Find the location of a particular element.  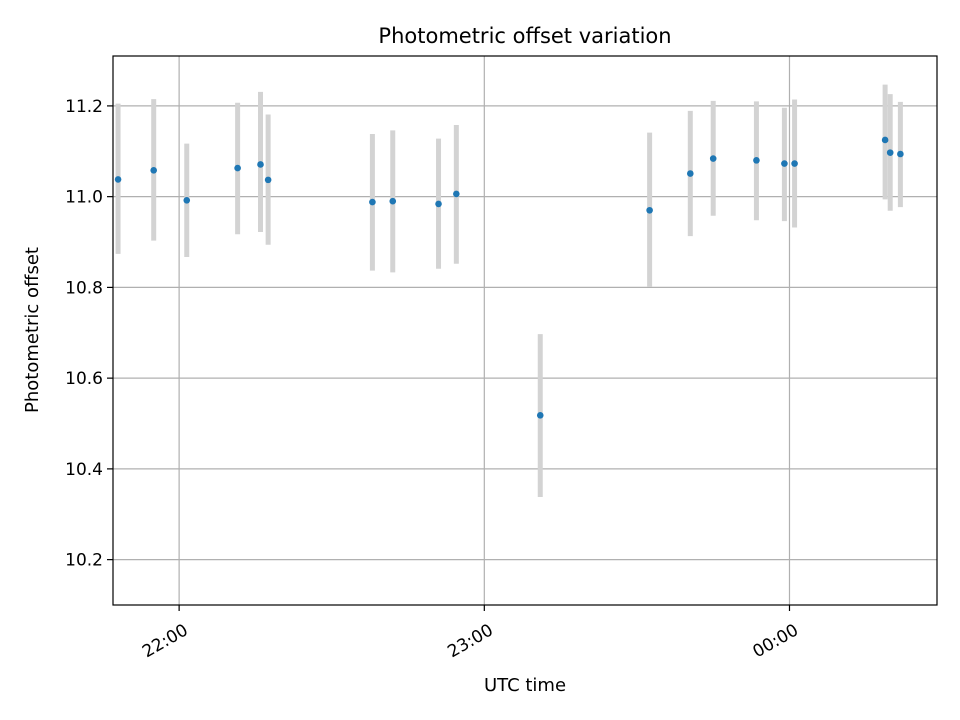

y-tick-label: 11.2 is located at coordinates (84, 107).